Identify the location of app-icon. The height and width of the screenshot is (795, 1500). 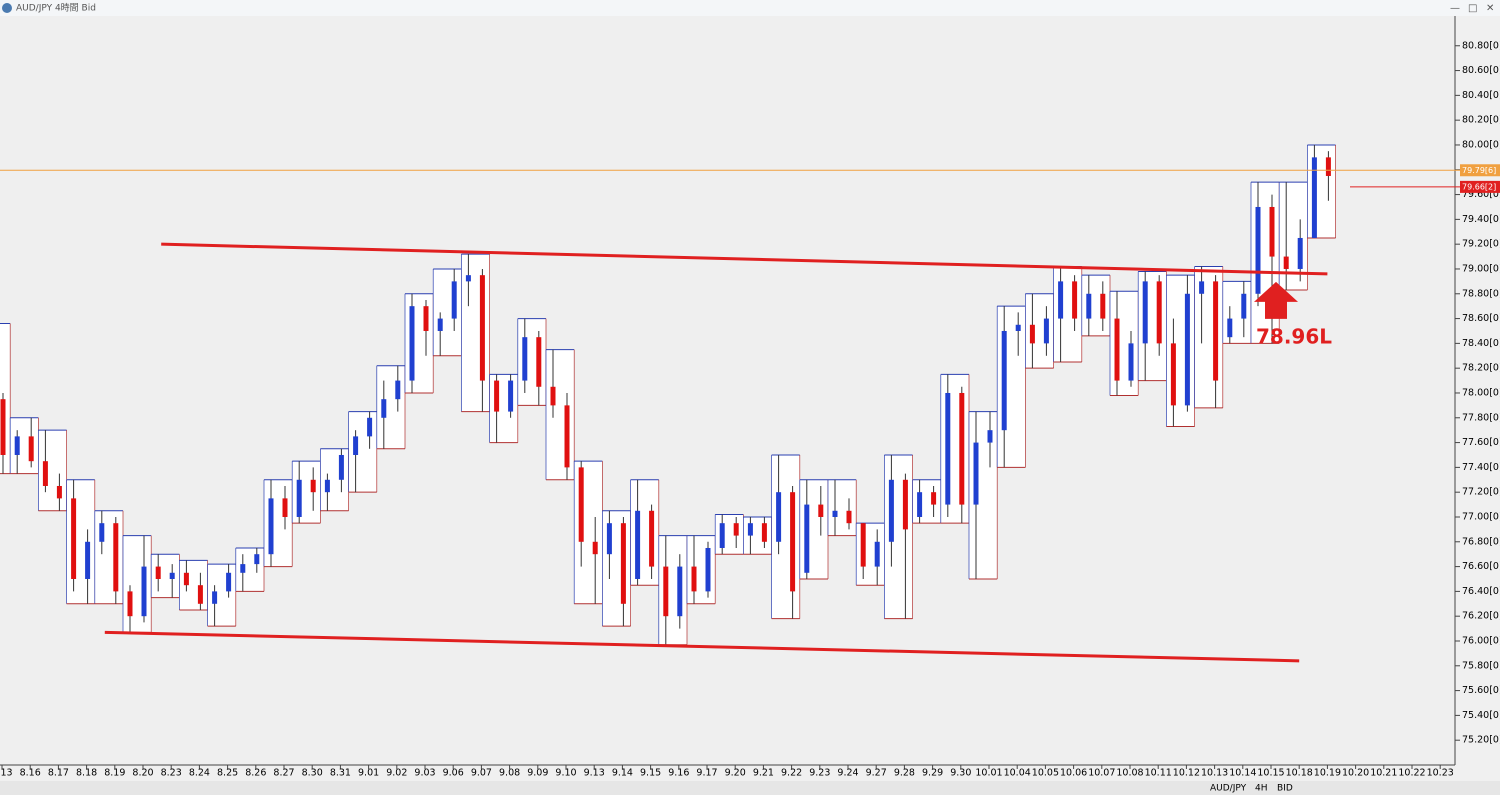
(7, 8).